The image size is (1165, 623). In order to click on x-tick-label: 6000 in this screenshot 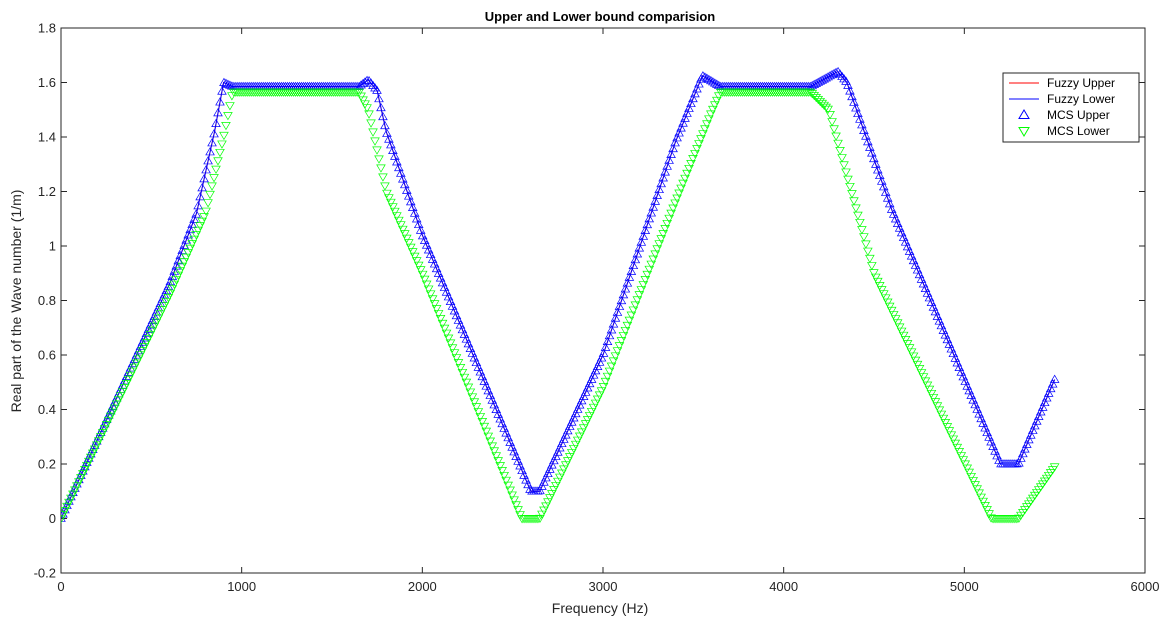, I will do `click(1145, 586)`.